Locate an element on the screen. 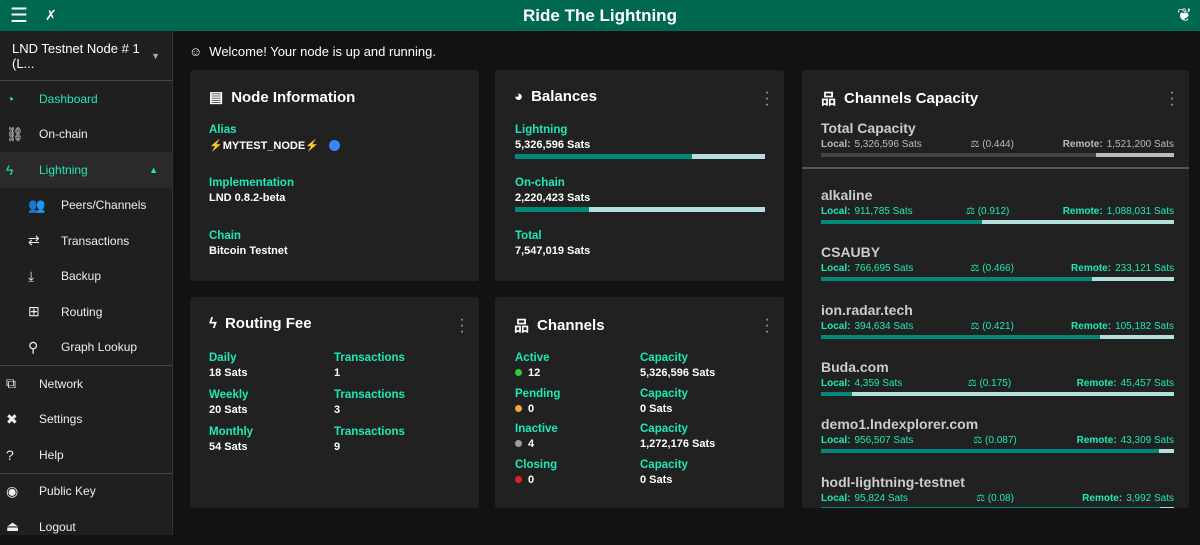 This screenshot has width=1200, height=545. chain-value: Bitcoin Testnet is located at coordinates (248, 251).